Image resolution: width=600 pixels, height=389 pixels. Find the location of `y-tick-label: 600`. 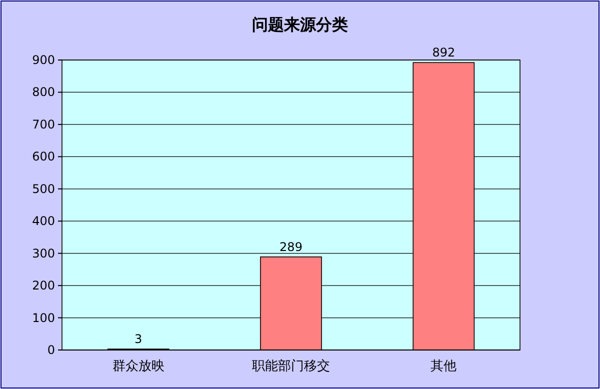

y-tick-label: 600 is located at coordinates (43, 157).